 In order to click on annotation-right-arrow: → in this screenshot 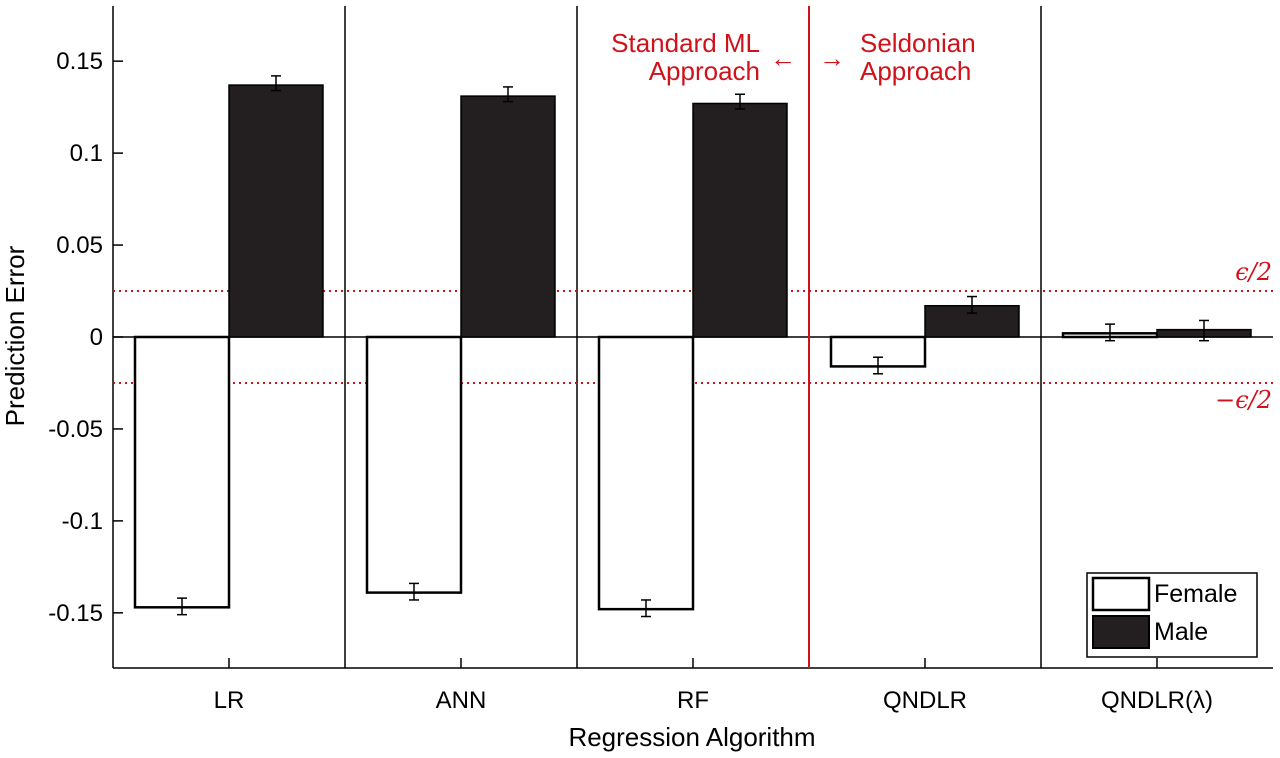, I will do `click(832, 58)`.